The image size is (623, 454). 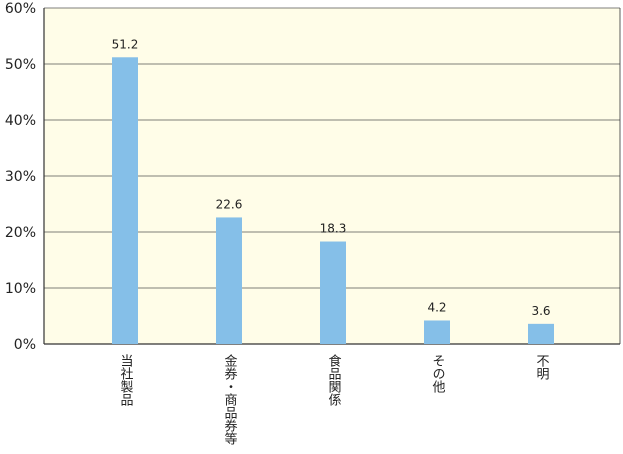 I want to click on x-tick-label: 食品関係, so click(x=334, y=379).